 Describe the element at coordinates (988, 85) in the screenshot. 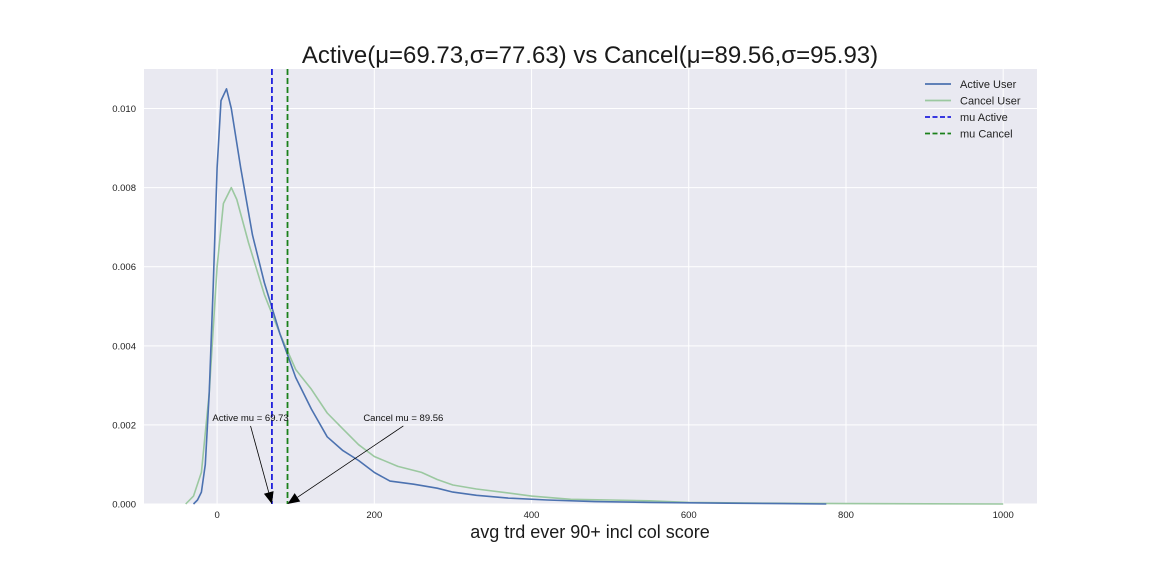

I see `legend-label: Active User` at that location.